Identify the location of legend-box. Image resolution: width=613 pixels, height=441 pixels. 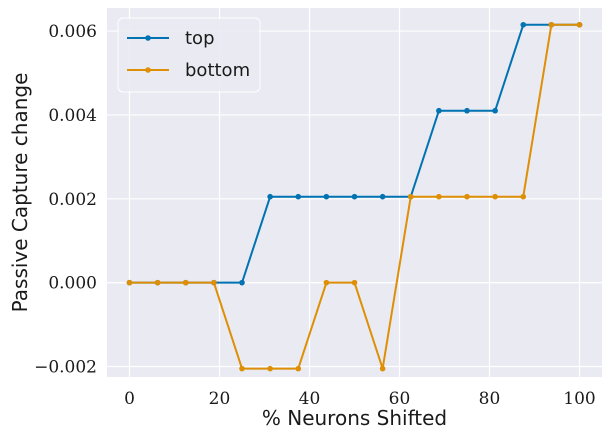
(189, 55).